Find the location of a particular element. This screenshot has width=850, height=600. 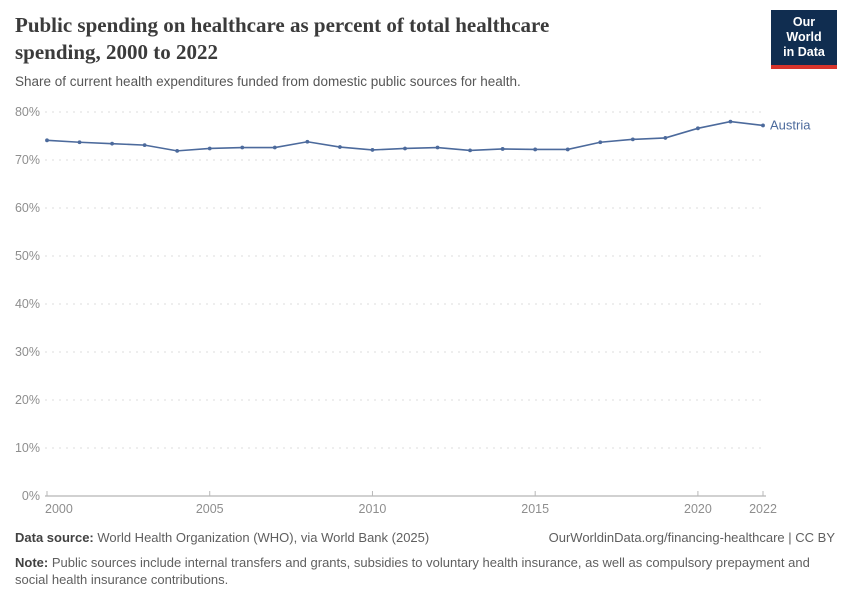

note-label: Note: is located at coordinates (32, 562).